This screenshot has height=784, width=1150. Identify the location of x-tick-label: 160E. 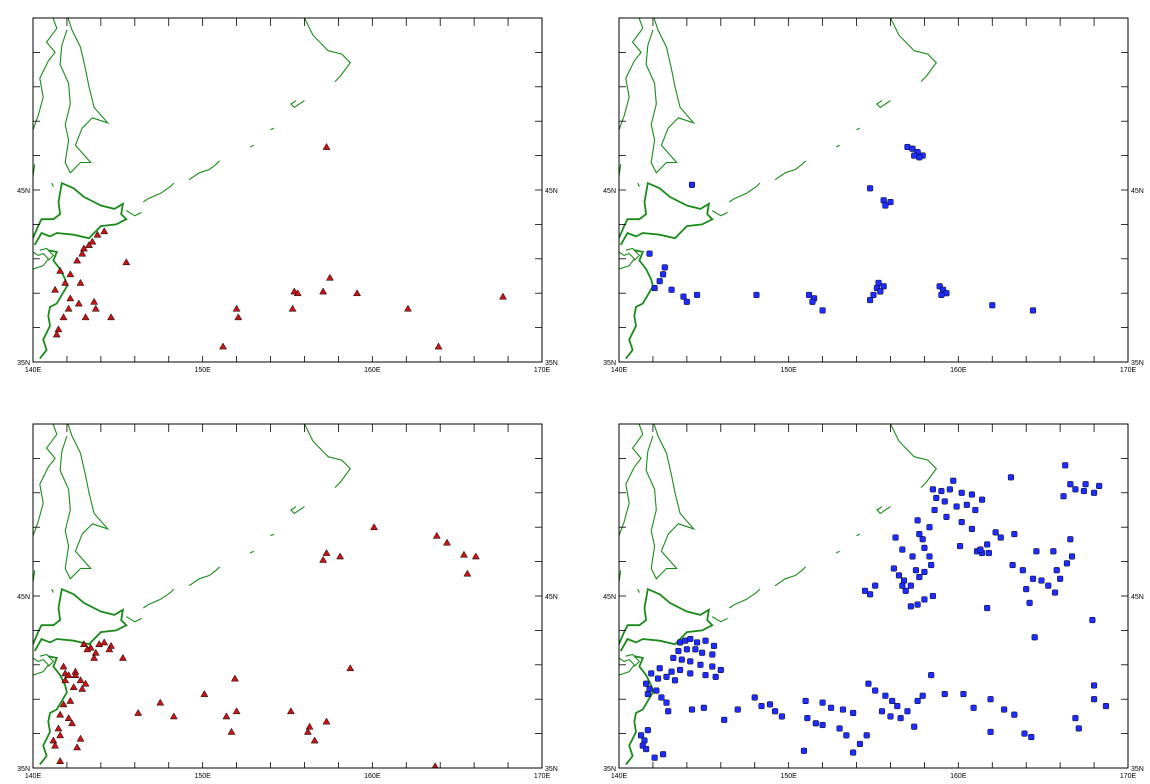
(958, 776).